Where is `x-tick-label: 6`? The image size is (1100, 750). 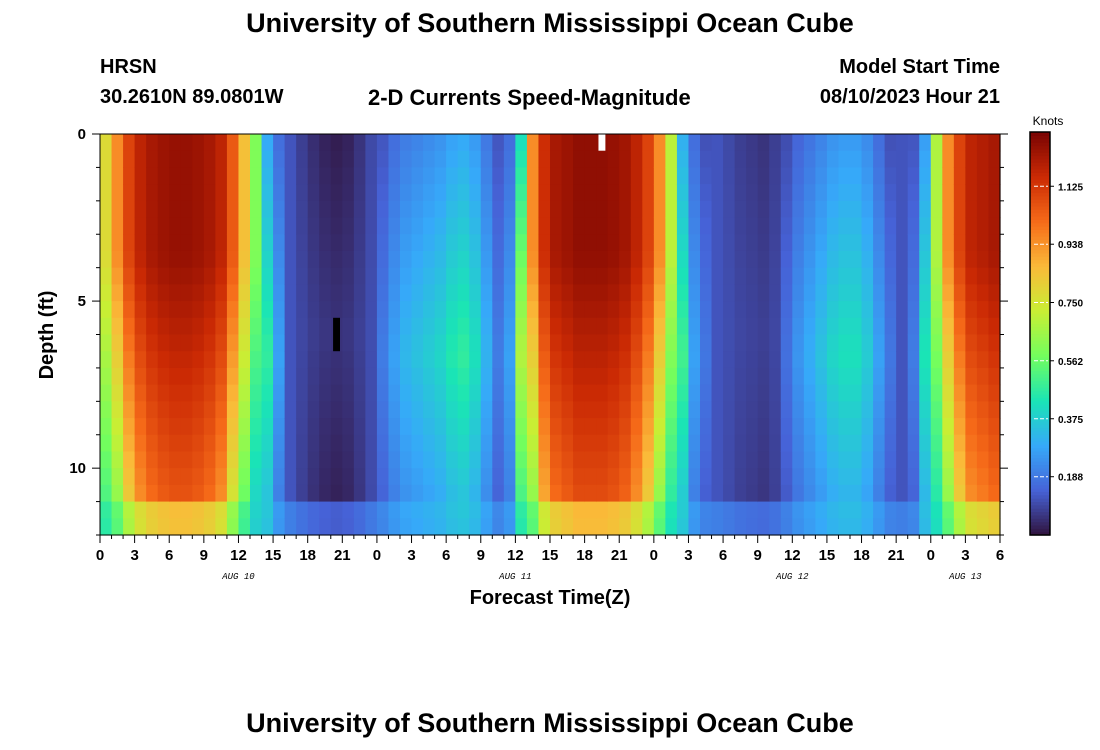 x-tick-label: 6 is located at coordinates (446, 555).